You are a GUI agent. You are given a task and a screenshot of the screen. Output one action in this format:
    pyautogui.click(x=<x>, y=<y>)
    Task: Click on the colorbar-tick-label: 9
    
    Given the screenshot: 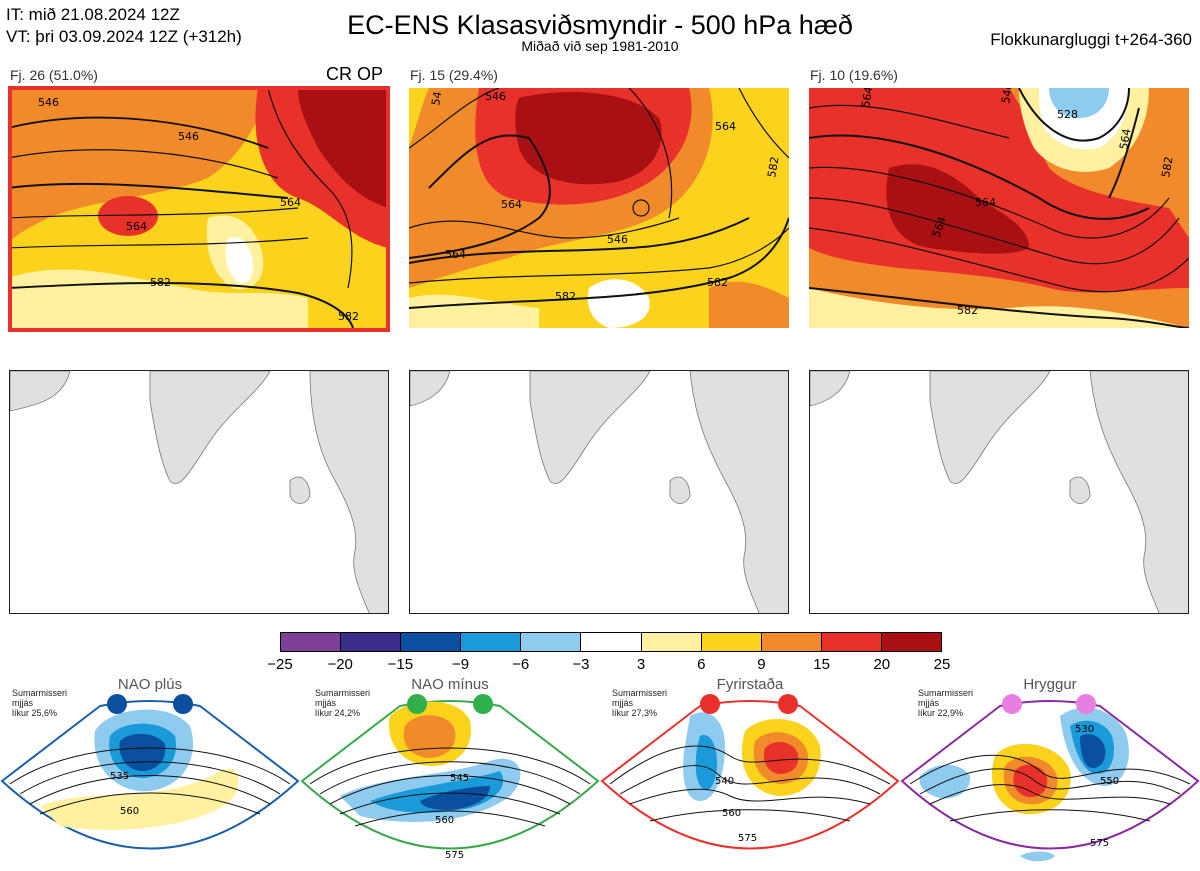 What is the action you would take?
    pyautogui.click(x=761, y=664)
    